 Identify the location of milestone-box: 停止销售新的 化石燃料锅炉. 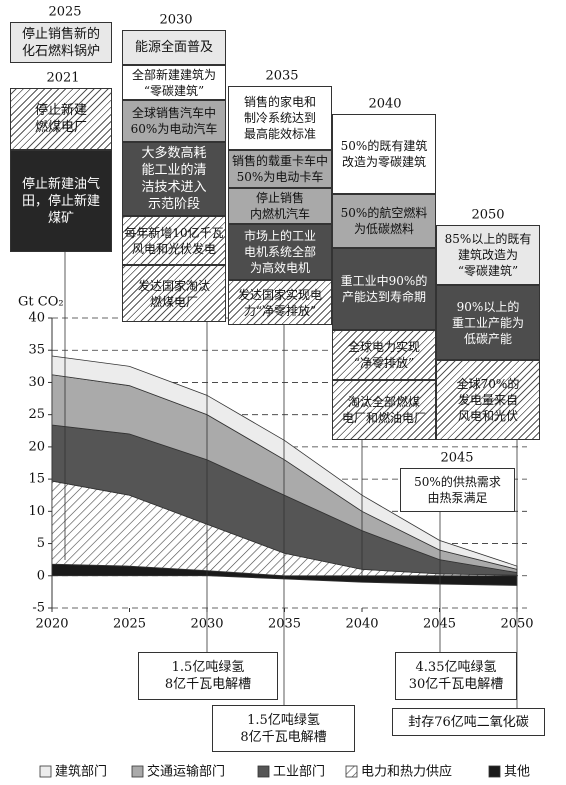
(61, 42).